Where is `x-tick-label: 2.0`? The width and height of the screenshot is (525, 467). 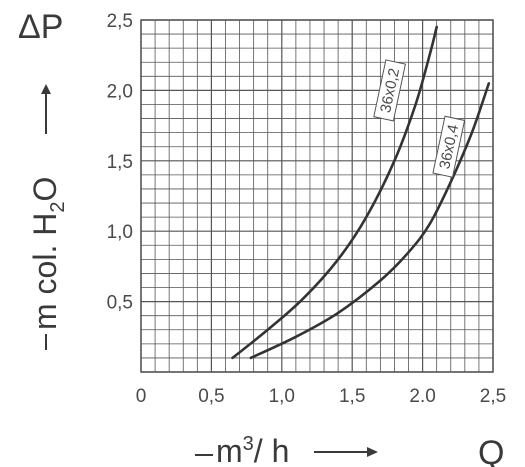 x-tick-label: 2.0 is located at coordinates (422, 396).